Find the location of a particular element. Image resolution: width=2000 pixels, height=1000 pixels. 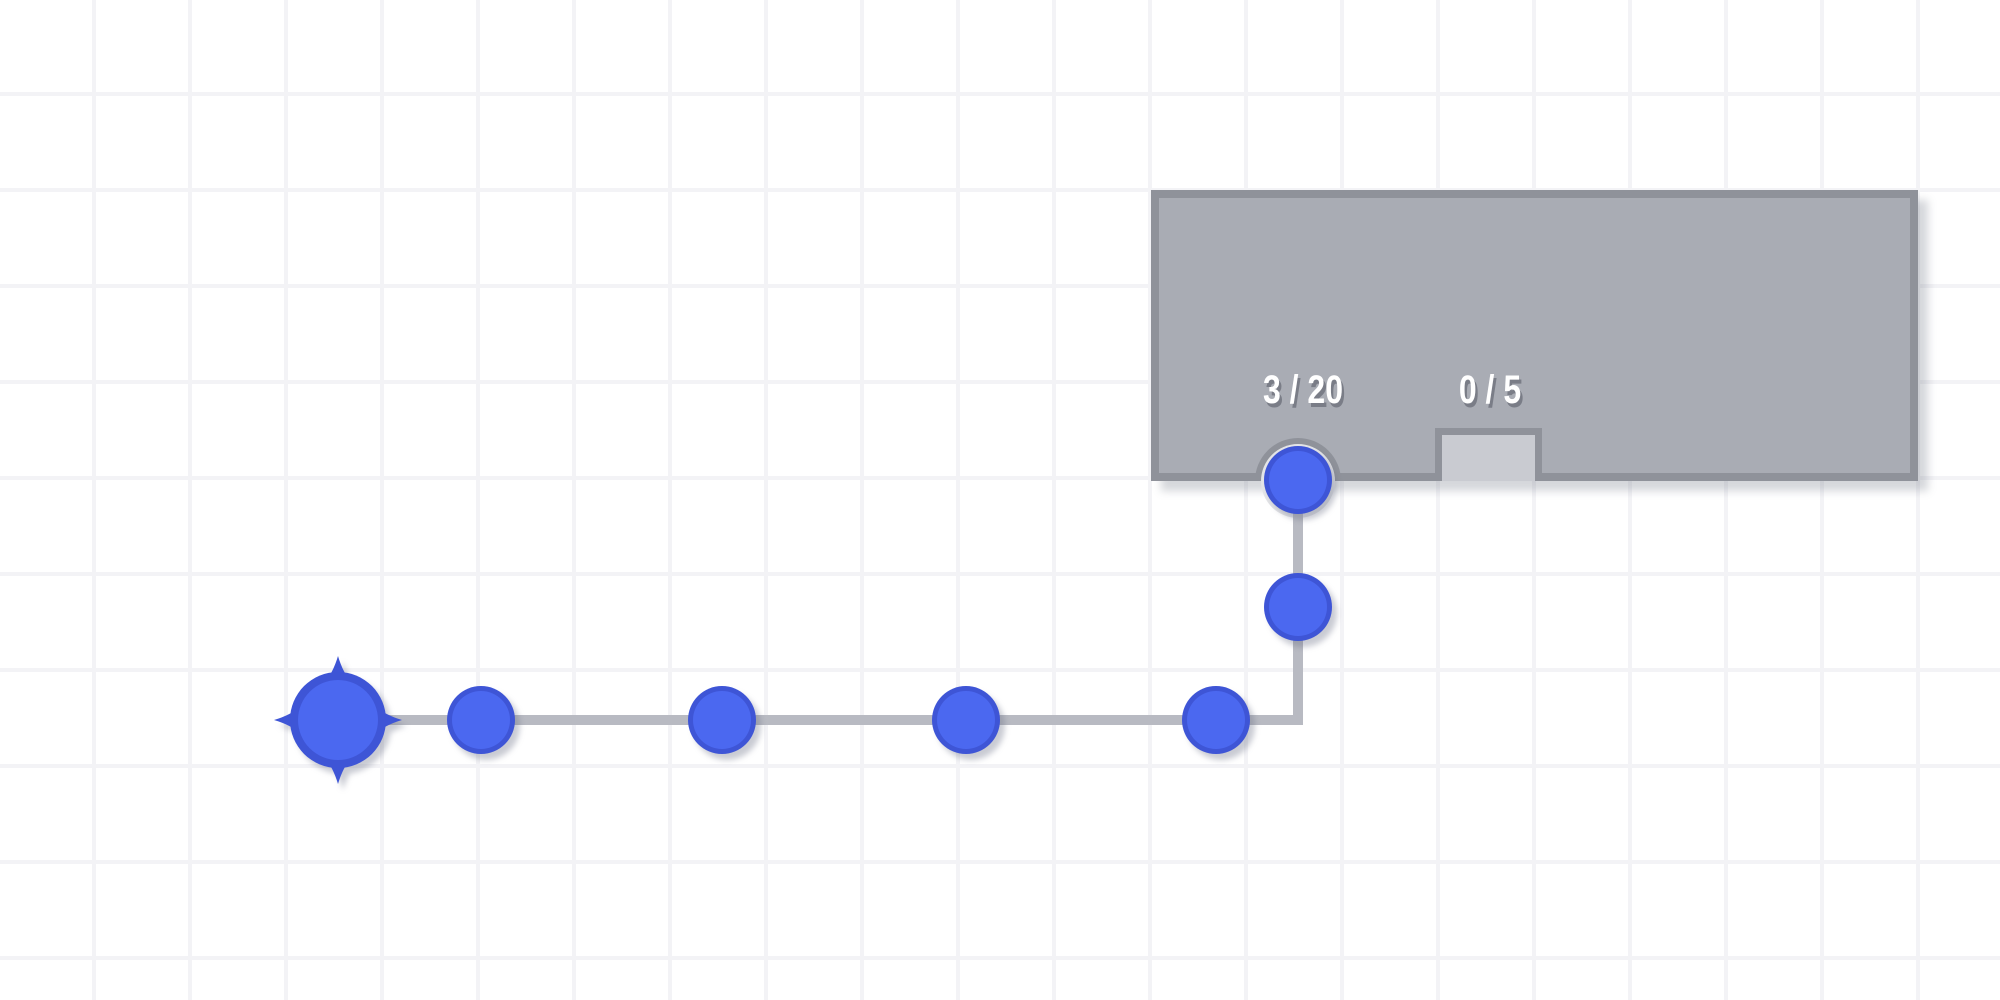

slot-counter: 0 / 5 is located at coordinates (1490, 390).